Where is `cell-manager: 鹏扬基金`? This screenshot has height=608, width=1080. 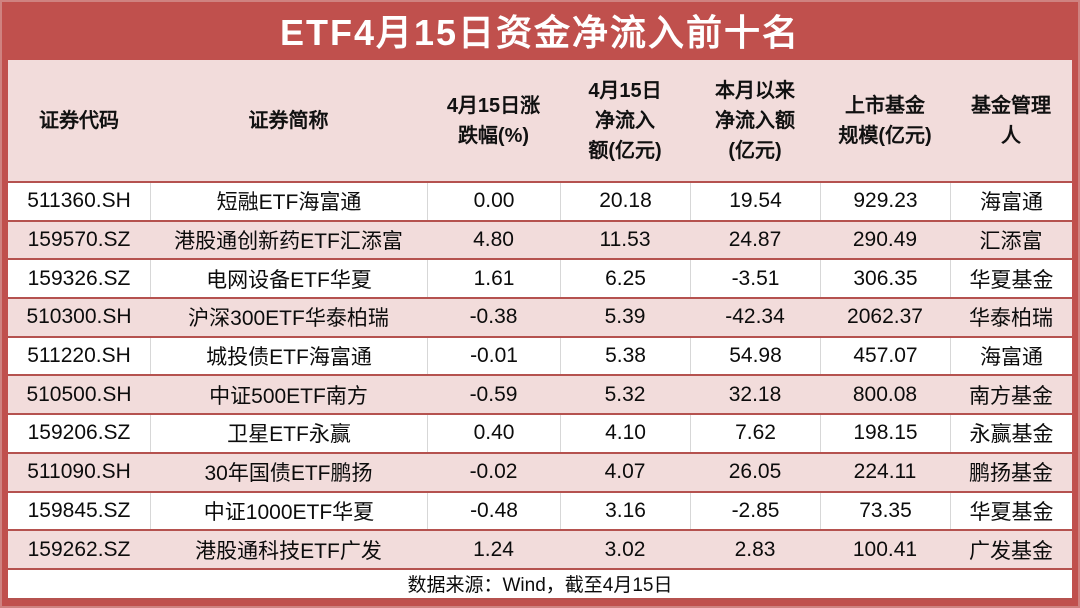 cell-manager: 鹏扬基金 is located at coordinates (1011, 474).